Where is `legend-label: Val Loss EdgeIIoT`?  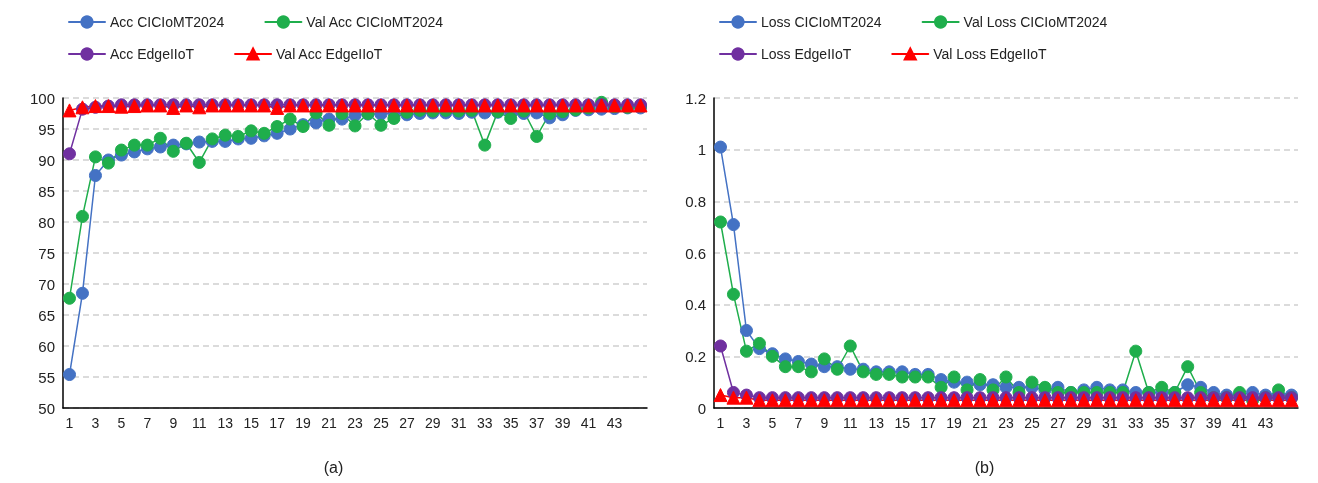 legend-label: Val Loss EdgeIIoT is located at coordinates (990, 54).